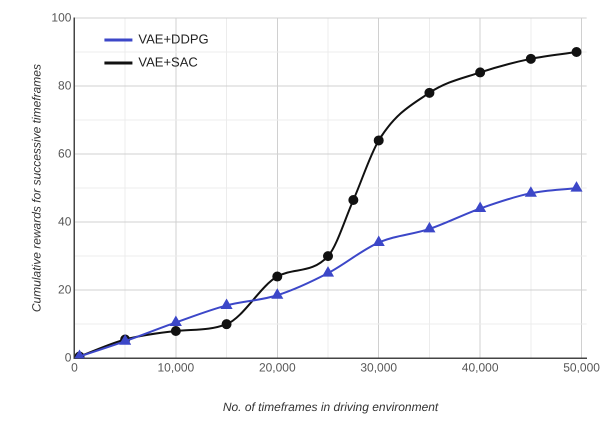  What do you see at coordinates (61, 17) in the screenshot?
I see `y-tick-label: 100` at bounding box center [61, 17].